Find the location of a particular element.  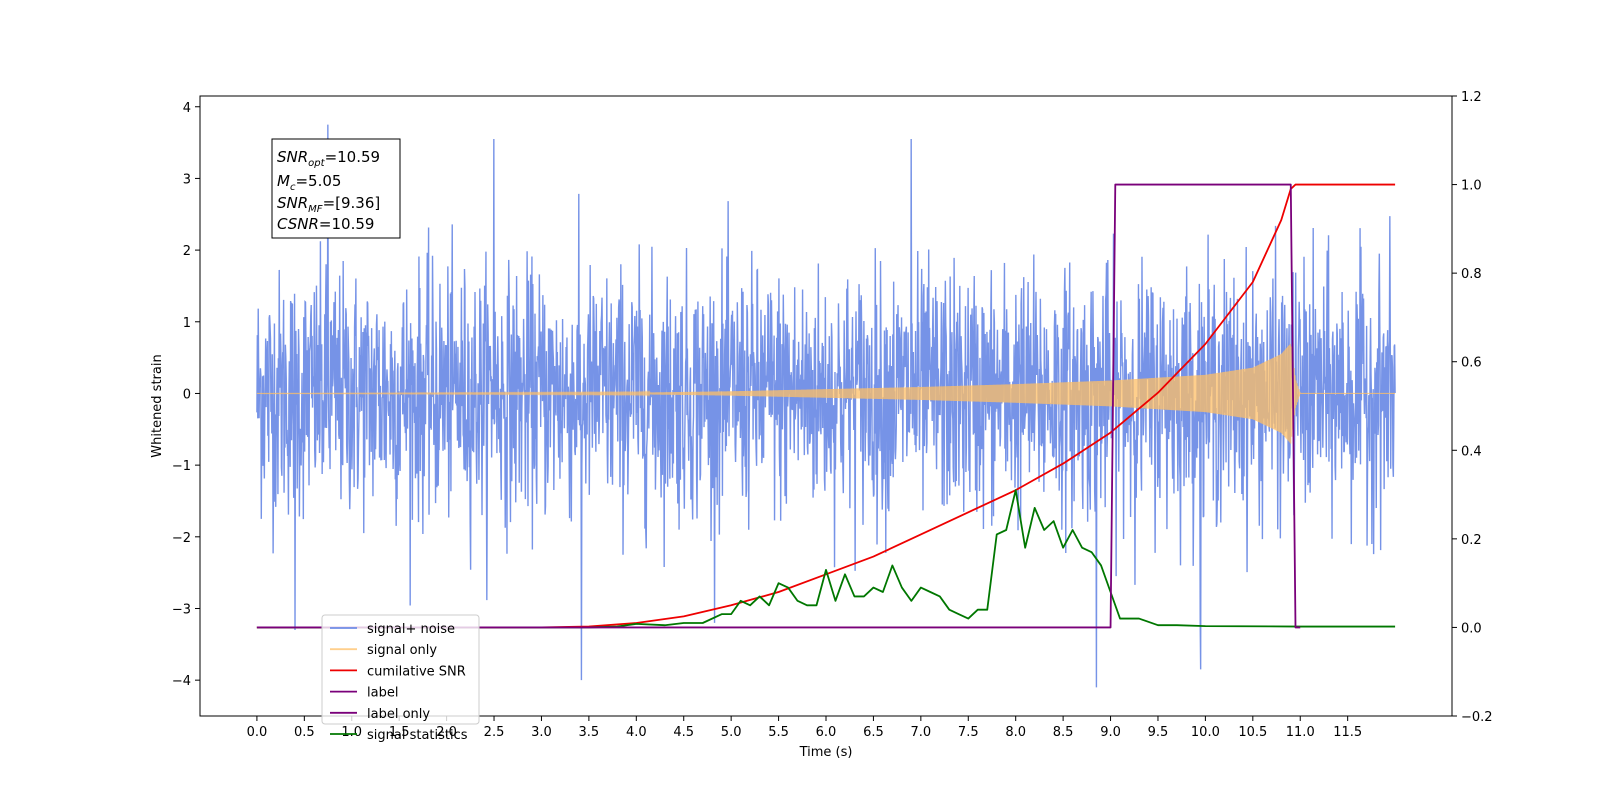

x-tick-label: 5.0 is located at coordinates (731, 732).